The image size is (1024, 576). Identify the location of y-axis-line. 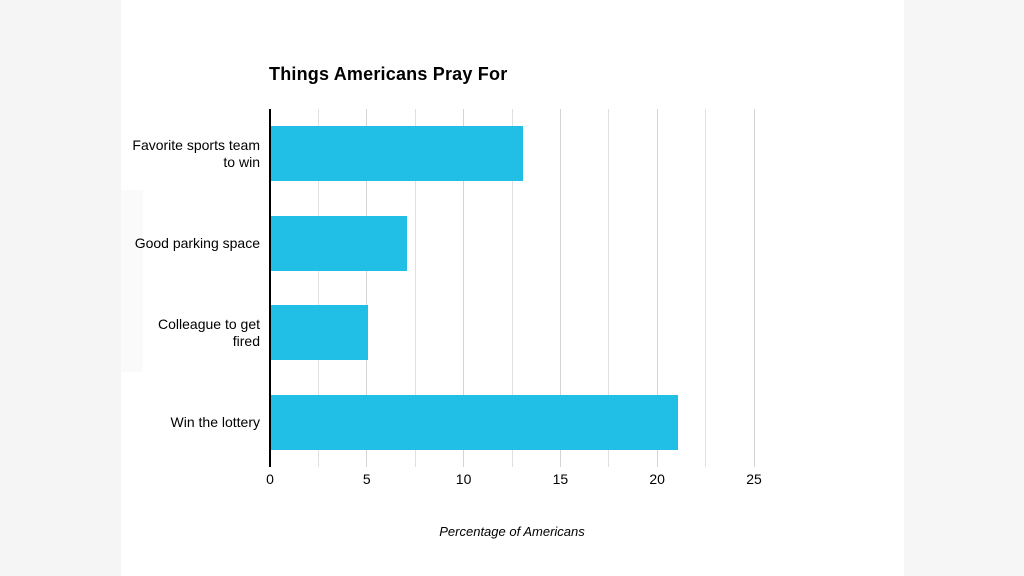
(270, 288).